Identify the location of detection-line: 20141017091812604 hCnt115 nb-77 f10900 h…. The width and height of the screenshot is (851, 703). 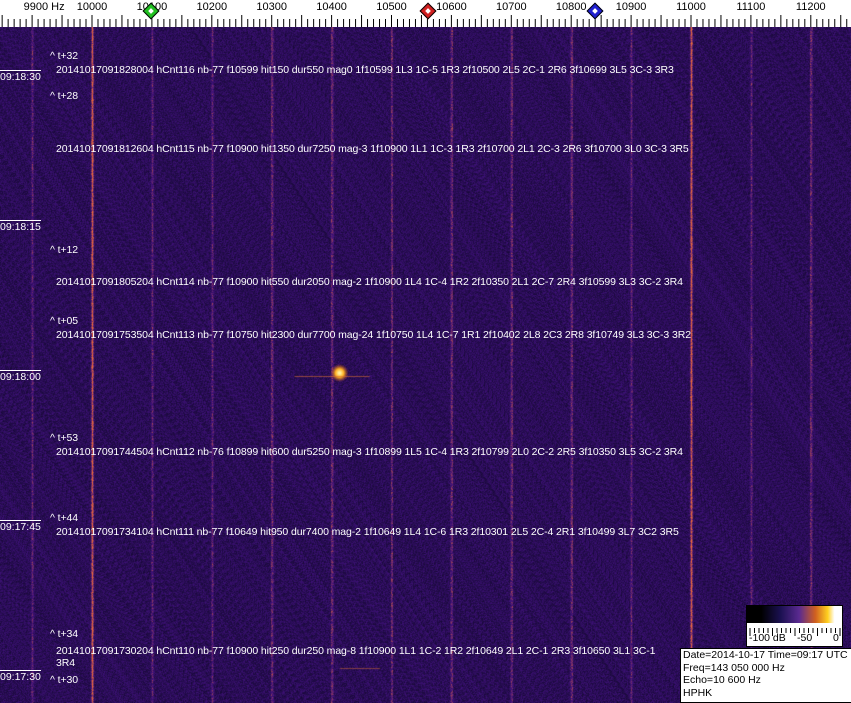
(372, 149).